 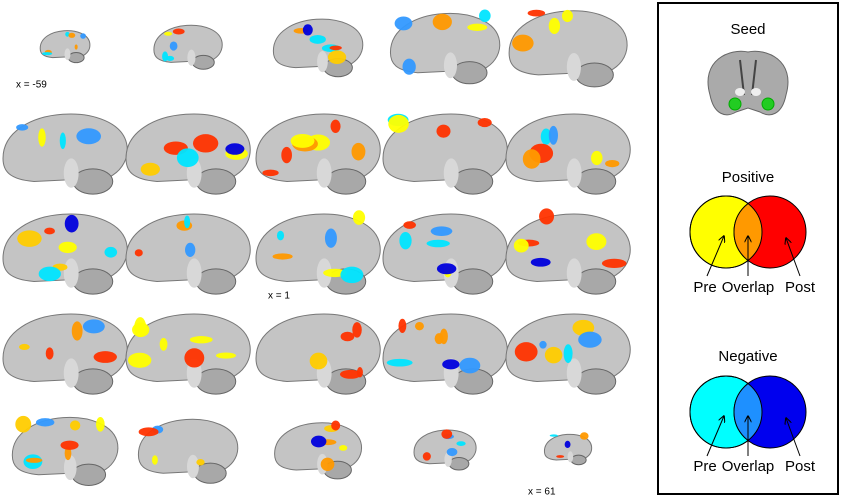 I want to click on slice-label: x = 61, so click(x=542, y=492).